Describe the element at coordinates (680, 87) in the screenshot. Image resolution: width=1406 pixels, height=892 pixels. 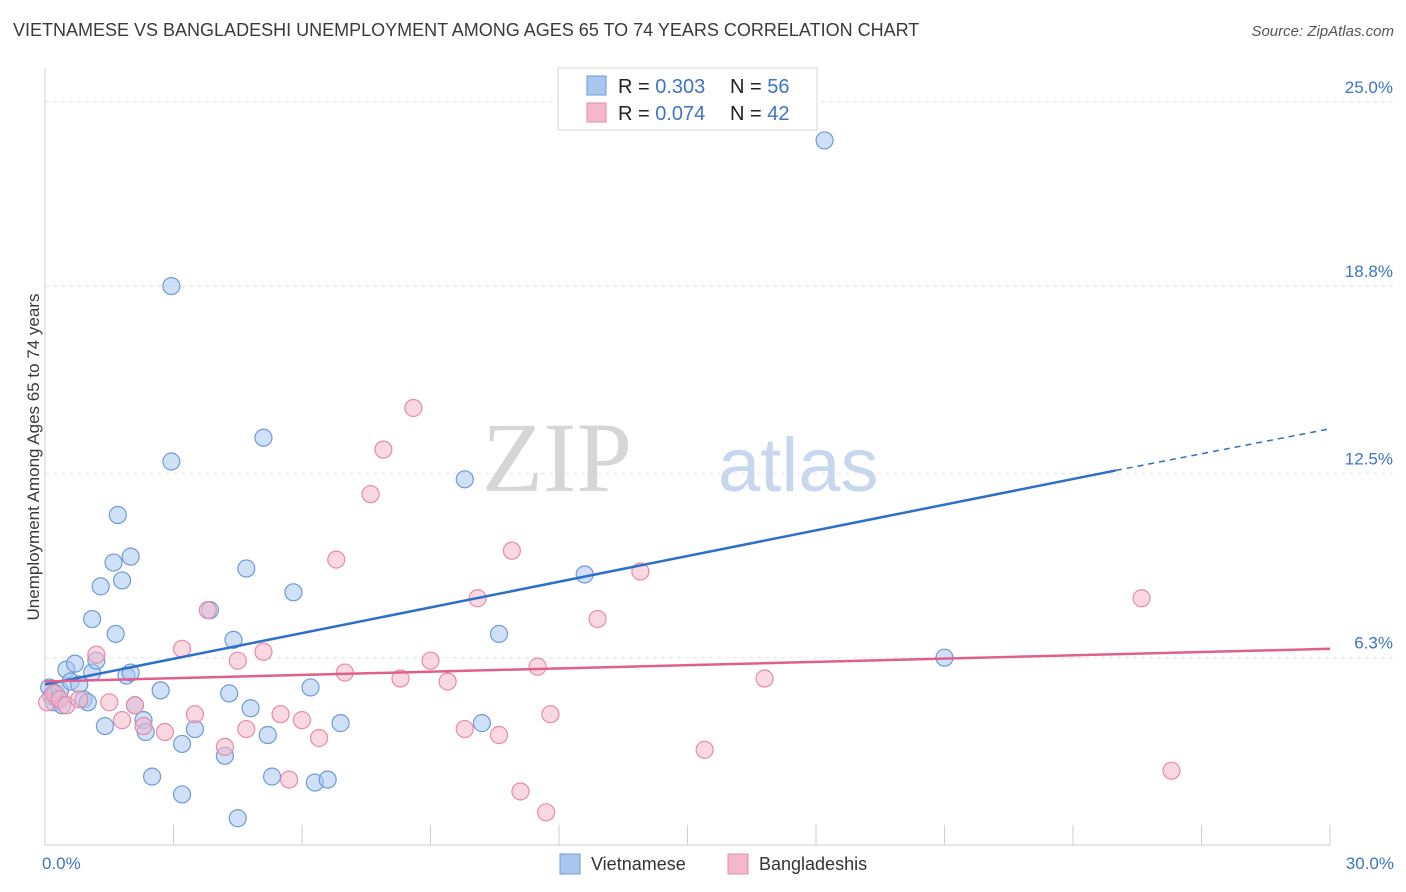
I see `legend-r-value: 0.303` at that location.